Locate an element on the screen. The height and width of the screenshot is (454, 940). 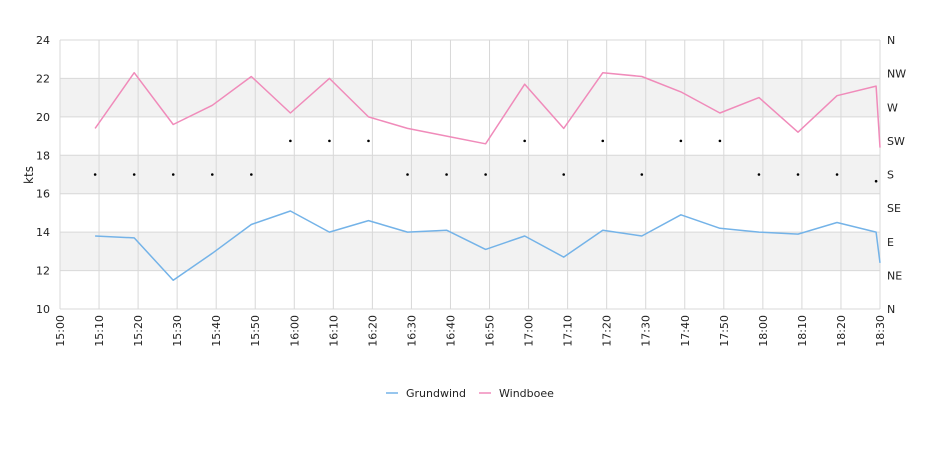
y-tick-label: 10 is located at coordinates (43, 309).